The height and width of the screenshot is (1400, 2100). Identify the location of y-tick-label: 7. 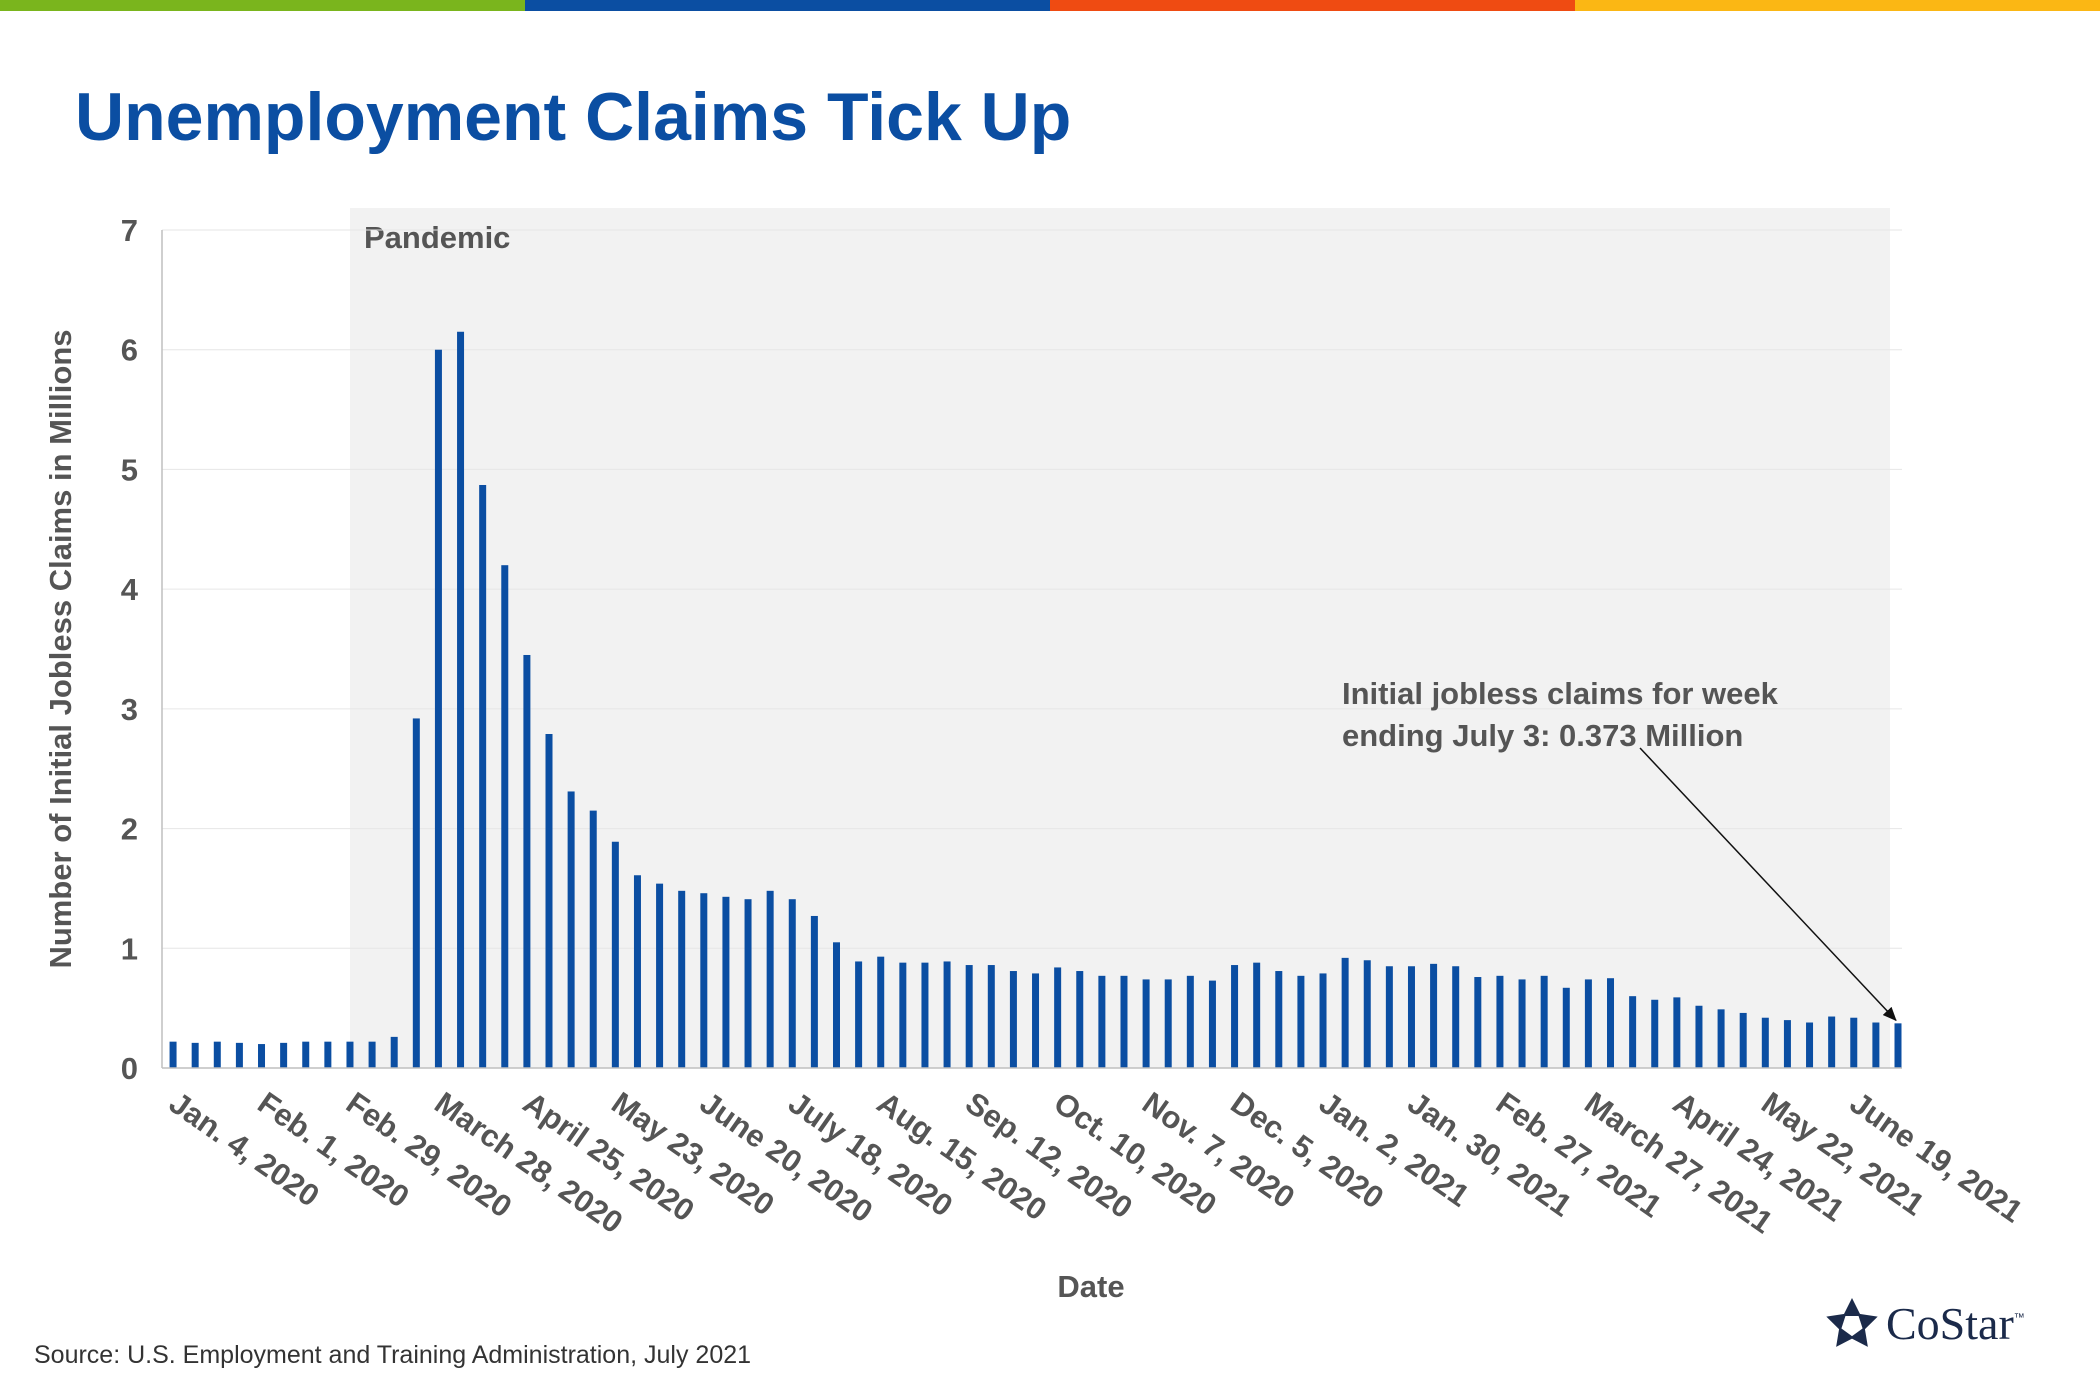
(129, 230).